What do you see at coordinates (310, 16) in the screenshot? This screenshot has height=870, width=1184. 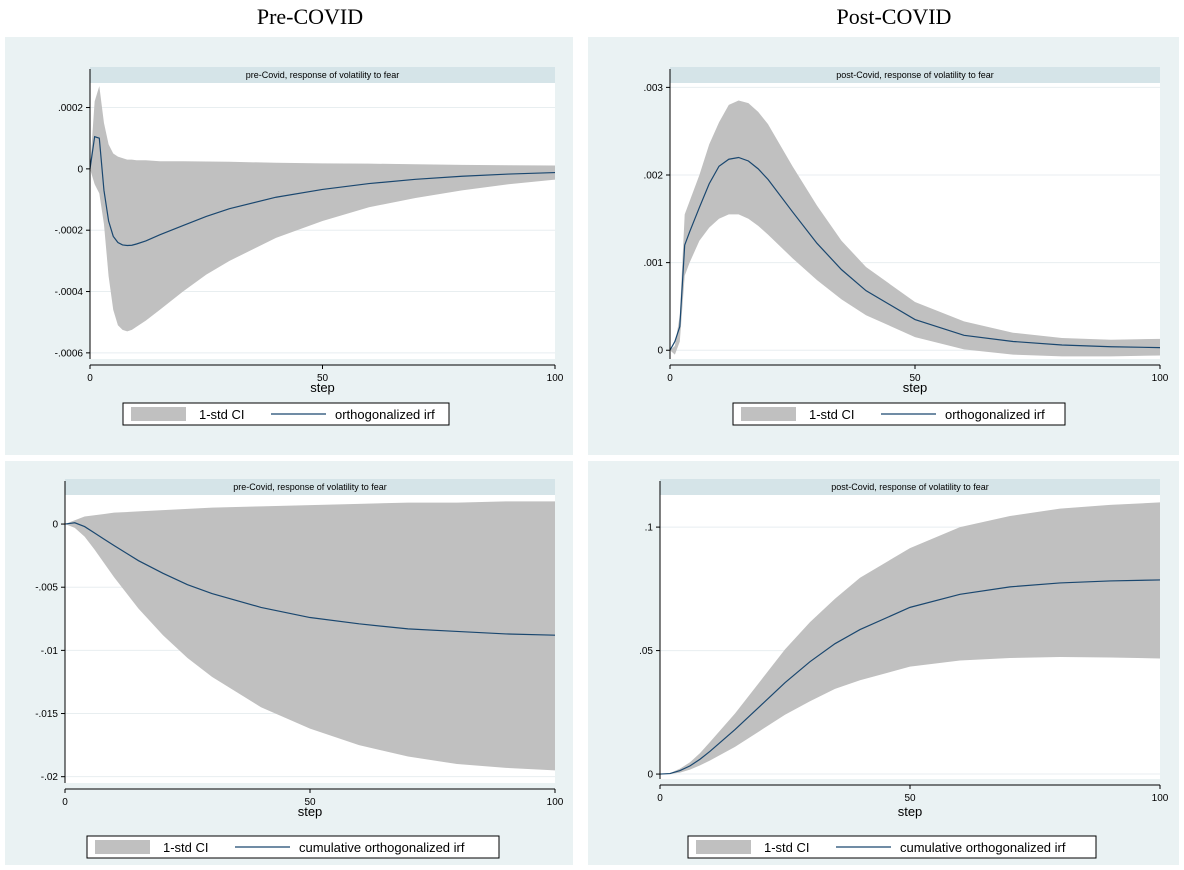 I see `heading-pre-covid: Pre-COVID` at bounding box center [310, 16].